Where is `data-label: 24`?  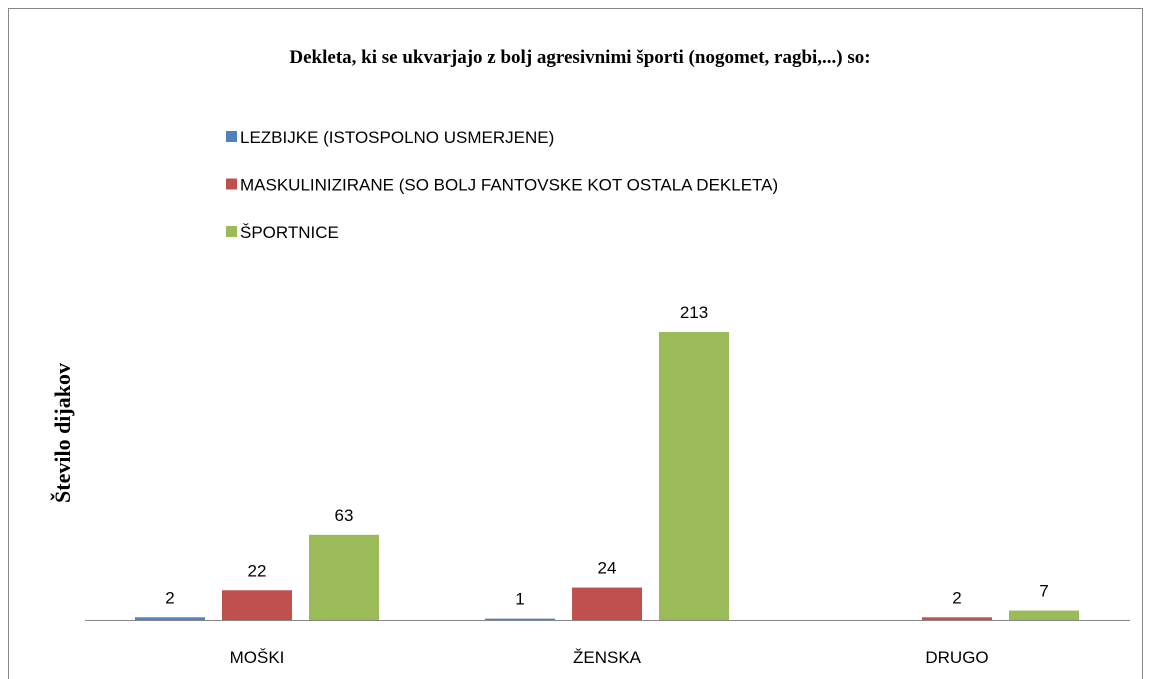 data-label: 24 is located at coordinates (607, 568).